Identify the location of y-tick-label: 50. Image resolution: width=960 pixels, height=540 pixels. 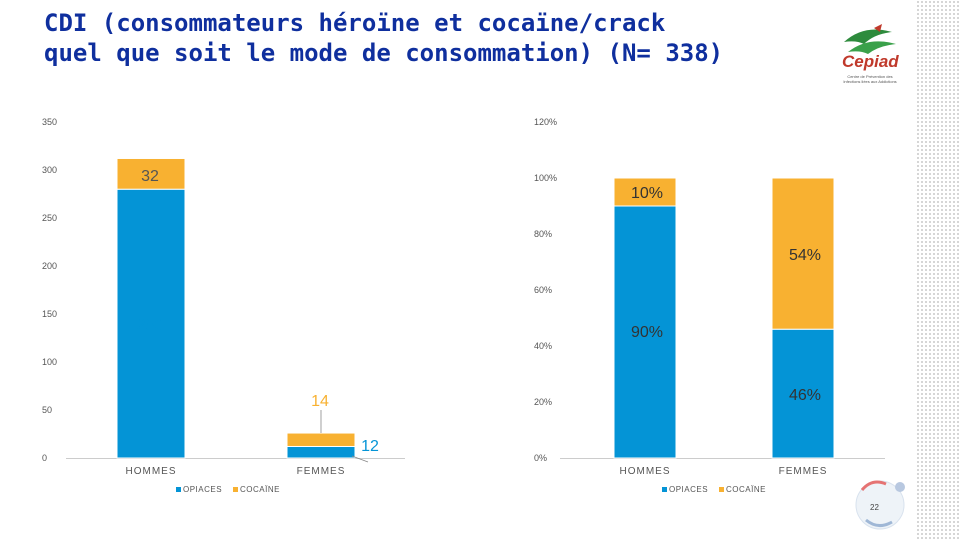
(47, 410).